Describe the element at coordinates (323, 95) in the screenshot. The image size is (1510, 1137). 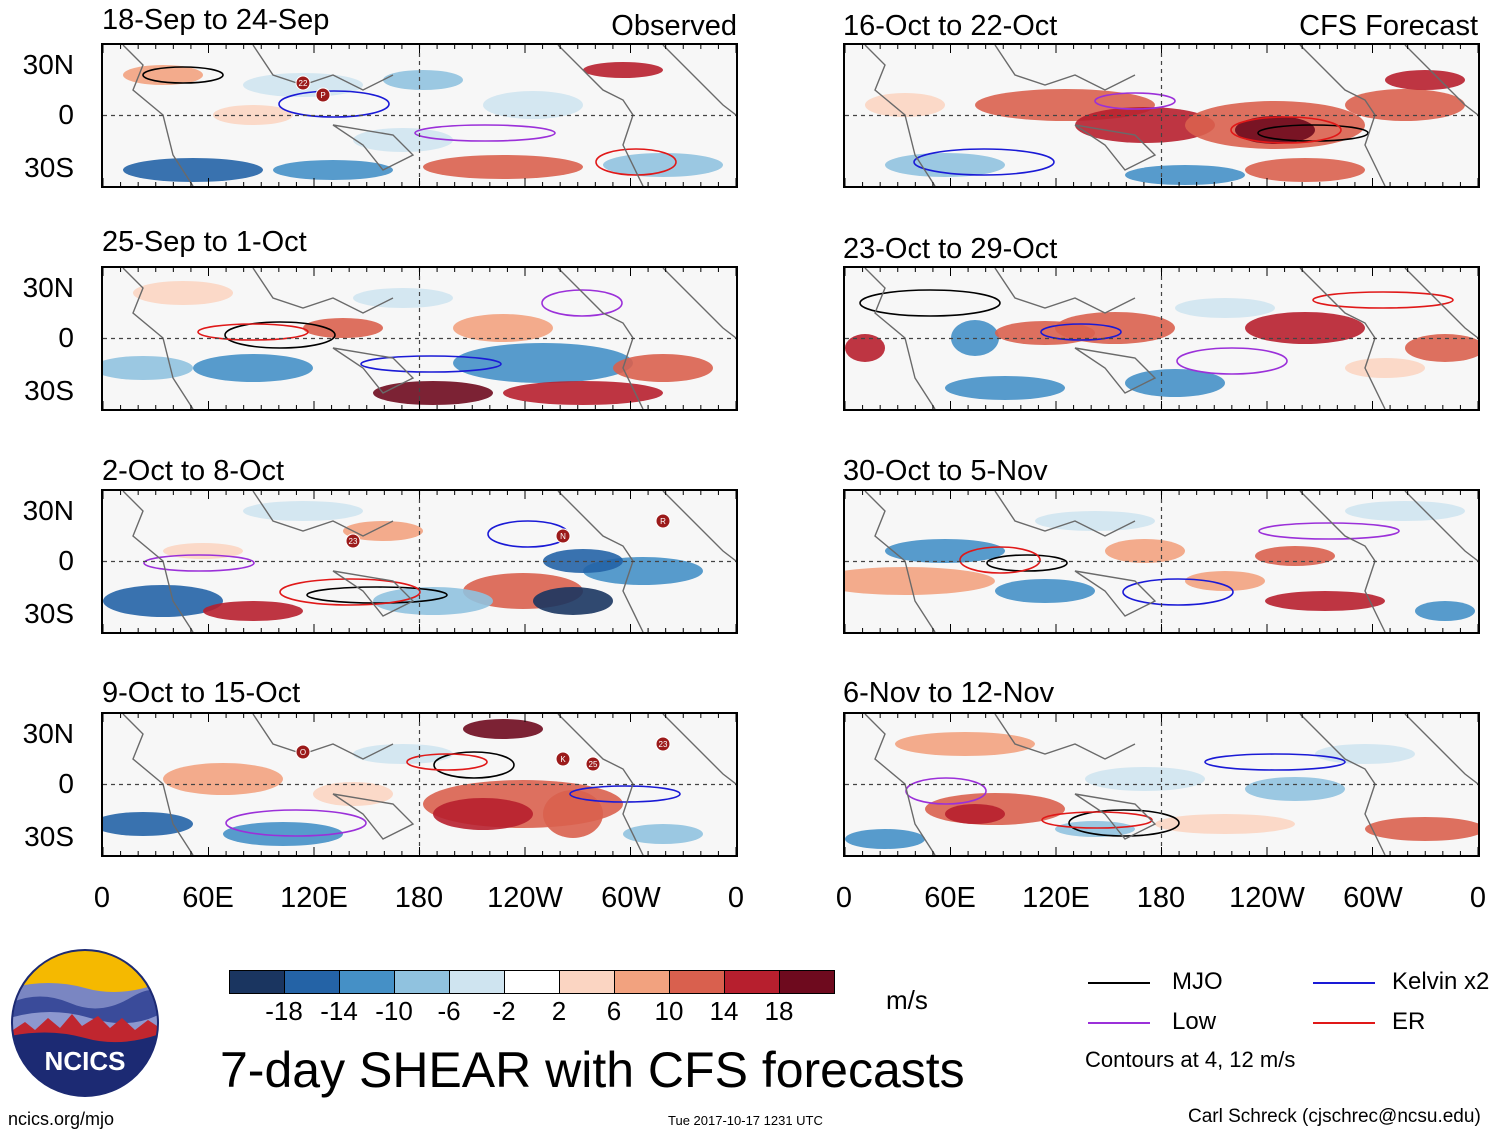
I see `storm-marker: P` at that location.